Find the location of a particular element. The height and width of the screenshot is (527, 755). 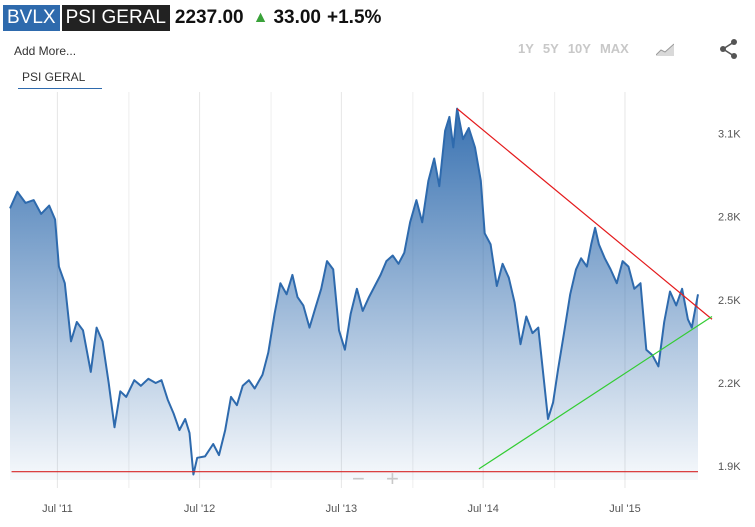

x-tick-label: Jul '13 is located at coordinates (341, 509).